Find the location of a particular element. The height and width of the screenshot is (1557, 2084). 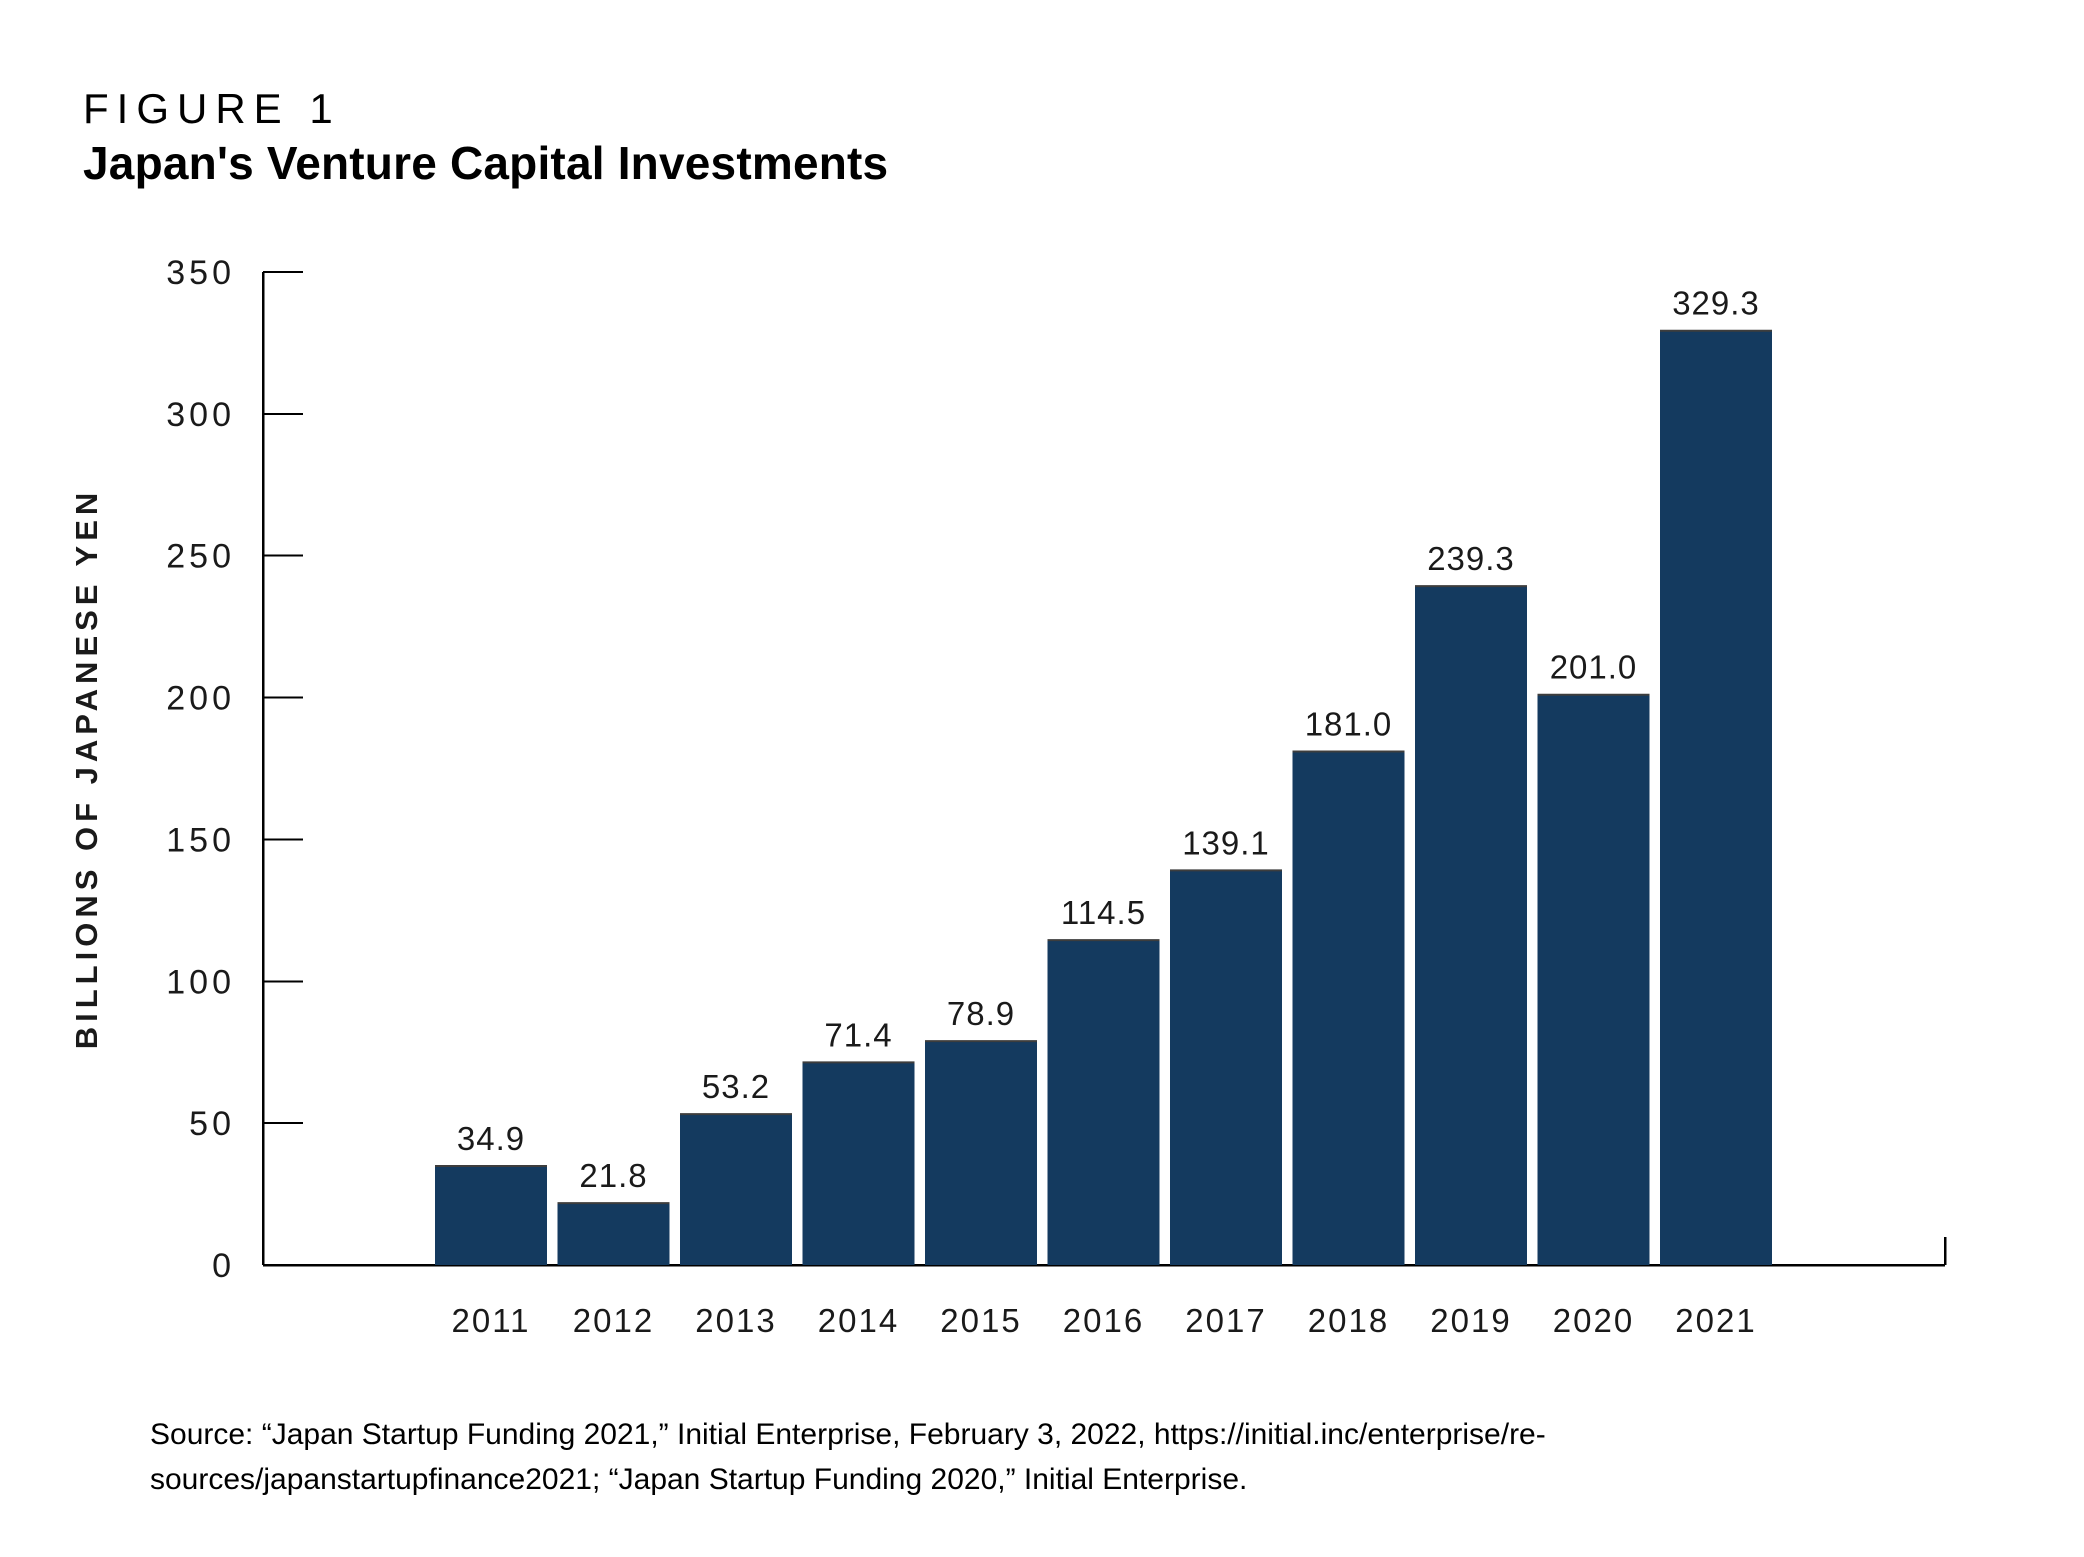

bar-value-label: 201.0 is located at coordinates (1594, 667).